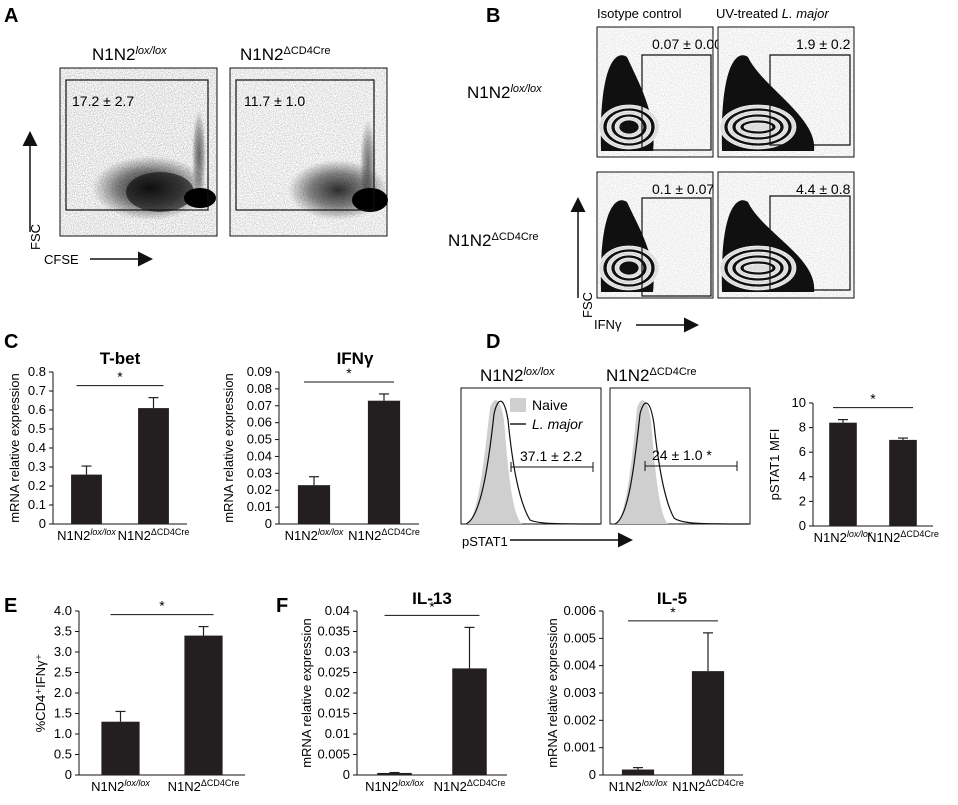 Image resolution: width=958 pixels, height=805 pixels. I want to click on y-tick-label: 3.0, so click(63, 651).